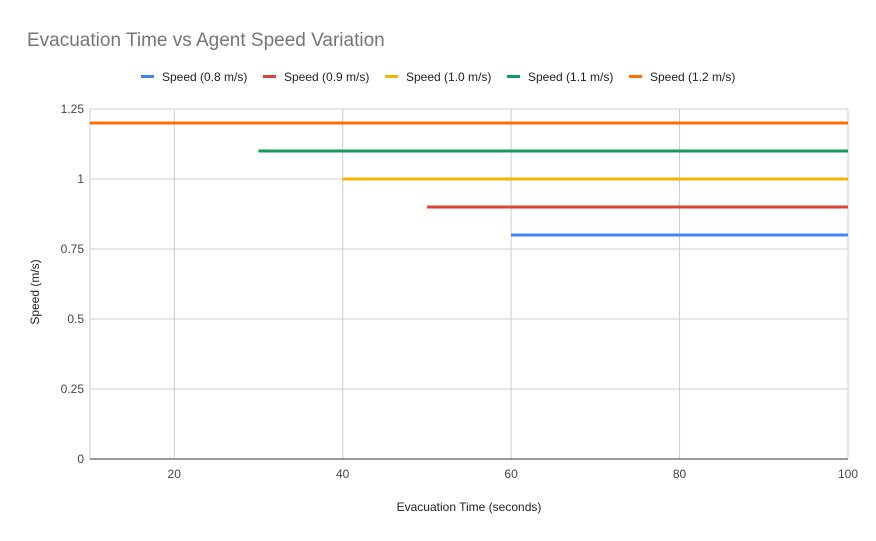 The image size is (876, 541). What do you see at coordinates (75, 319) in the screenshot?
I see `y-tick-label: 0.5` at bounding box center [75, 319].